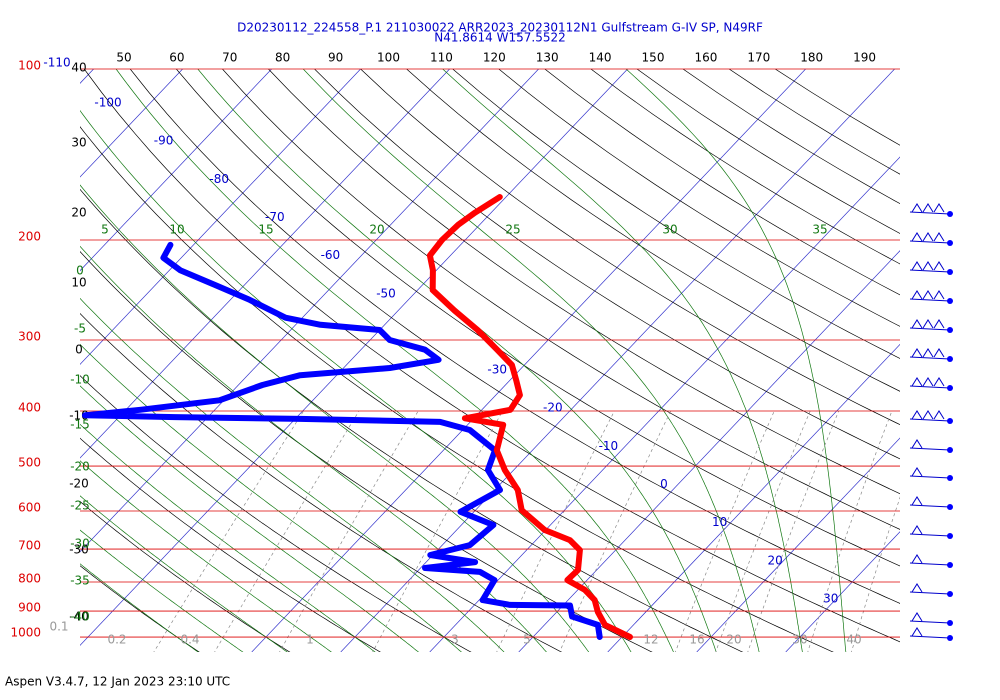 This screenshot has height=700, width=1000. I want to click on pressure-label: 700, so click(29, 546).